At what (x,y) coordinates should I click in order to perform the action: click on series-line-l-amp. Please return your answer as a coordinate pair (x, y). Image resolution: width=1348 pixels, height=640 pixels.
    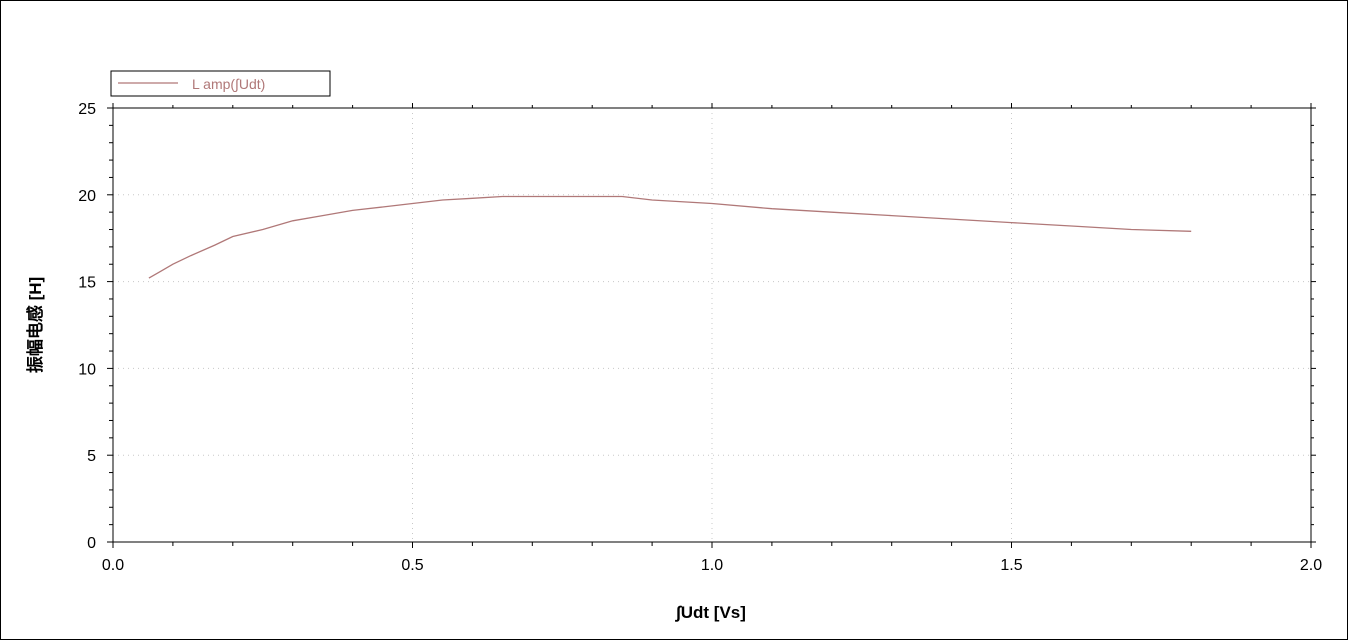
    Looking at the image, I should click on (670, 237).